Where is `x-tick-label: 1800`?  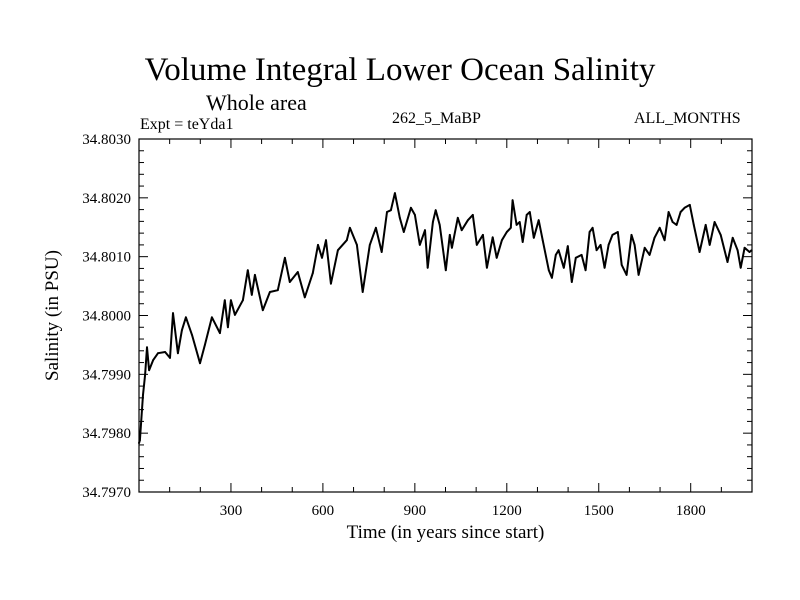
x-tick-label: 1800 is located at coordinates (691, 511).